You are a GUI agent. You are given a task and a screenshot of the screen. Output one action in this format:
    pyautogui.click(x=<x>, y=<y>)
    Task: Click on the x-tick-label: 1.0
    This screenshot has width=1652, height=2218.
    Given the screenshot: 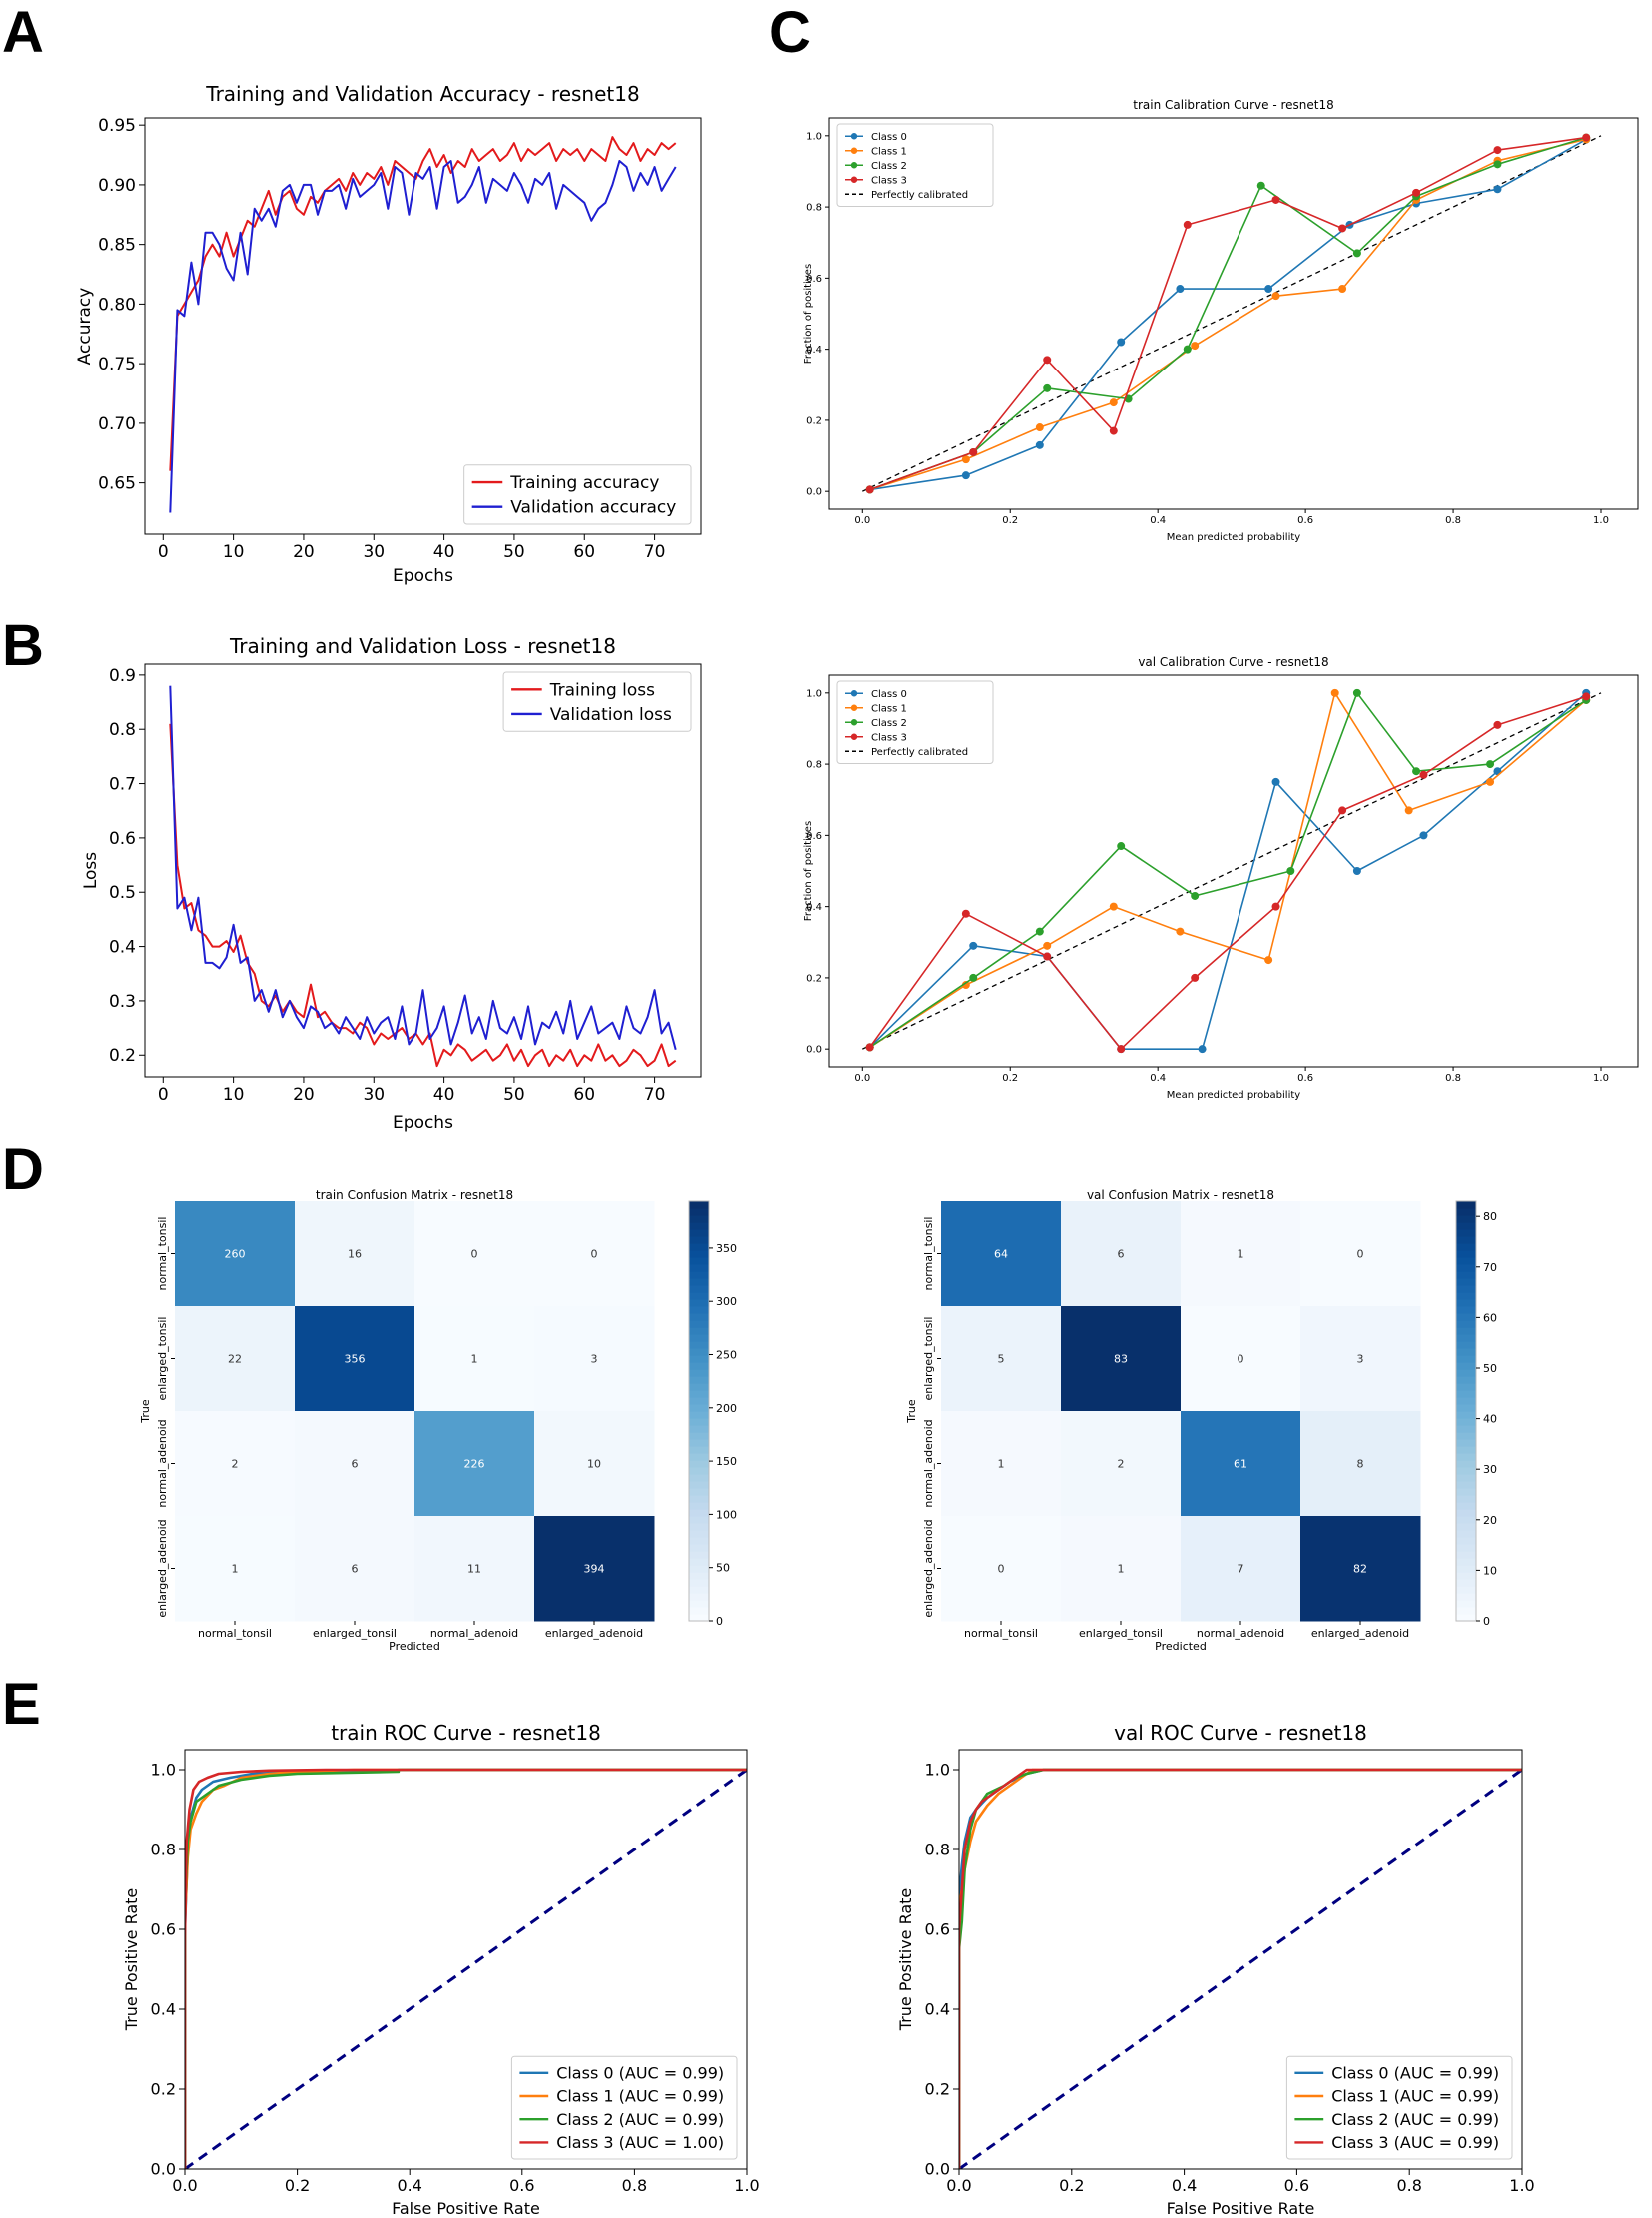 What is the action you would take?
    pyautogui.click(x=1601, y=1078)
    